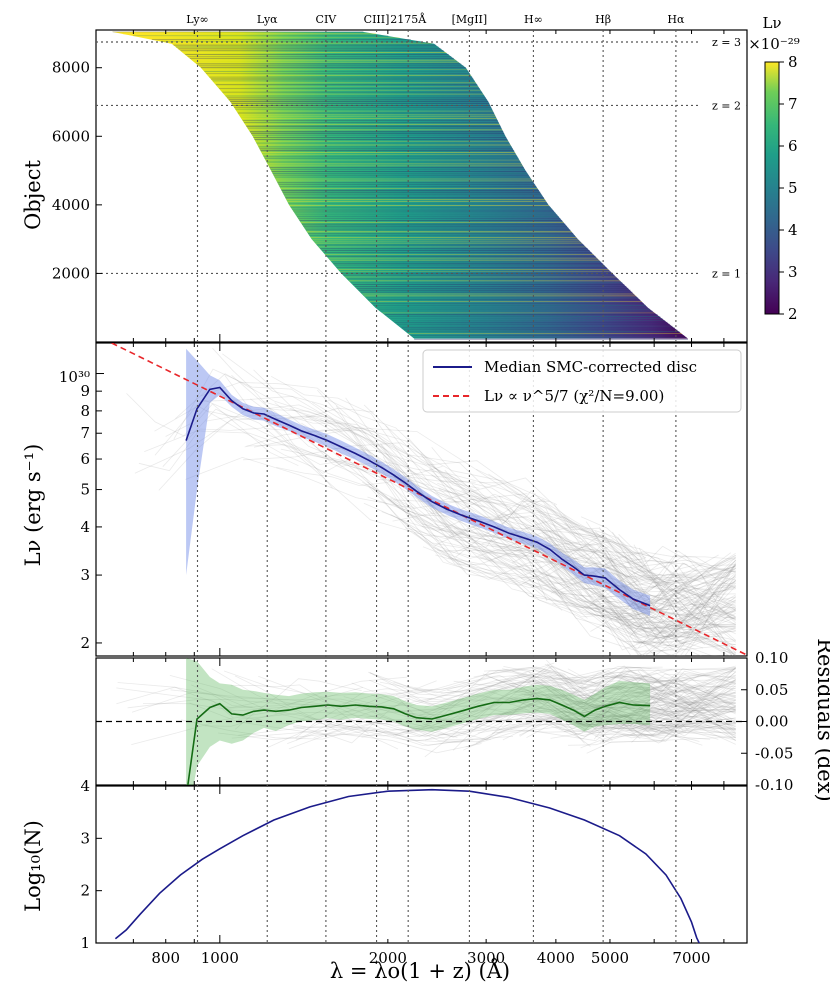  I want to click on x-tick-label: 2000, so click(388, 958).